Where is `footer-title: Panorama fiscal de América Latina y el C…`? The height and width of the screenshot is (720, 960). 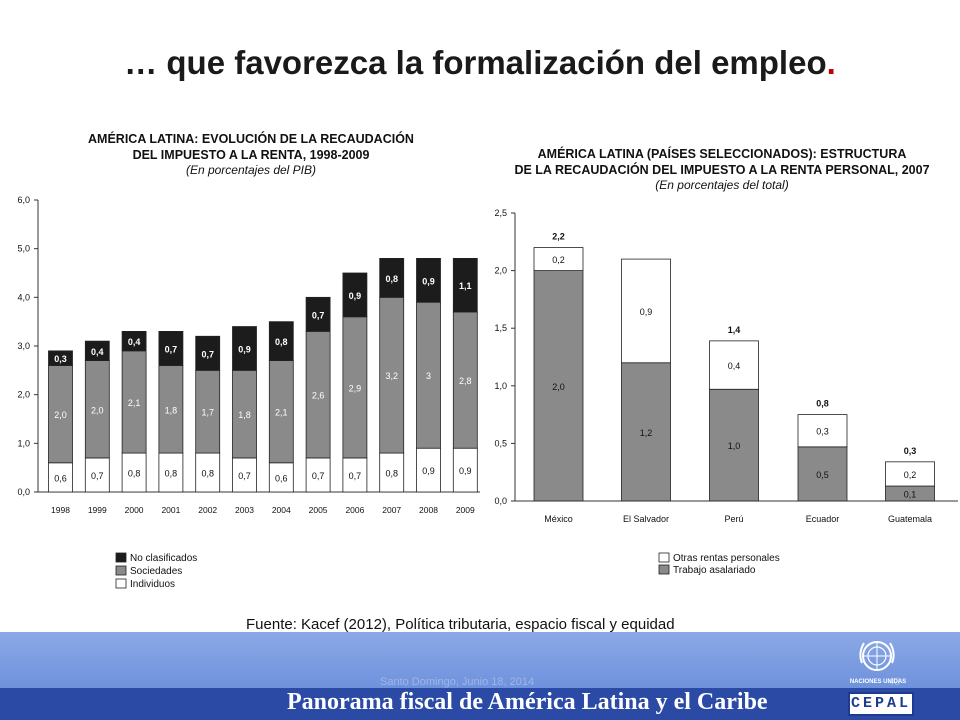 footer-title: Panorama fiscal de América Latina y el C… is located at coordinates (527, 702).